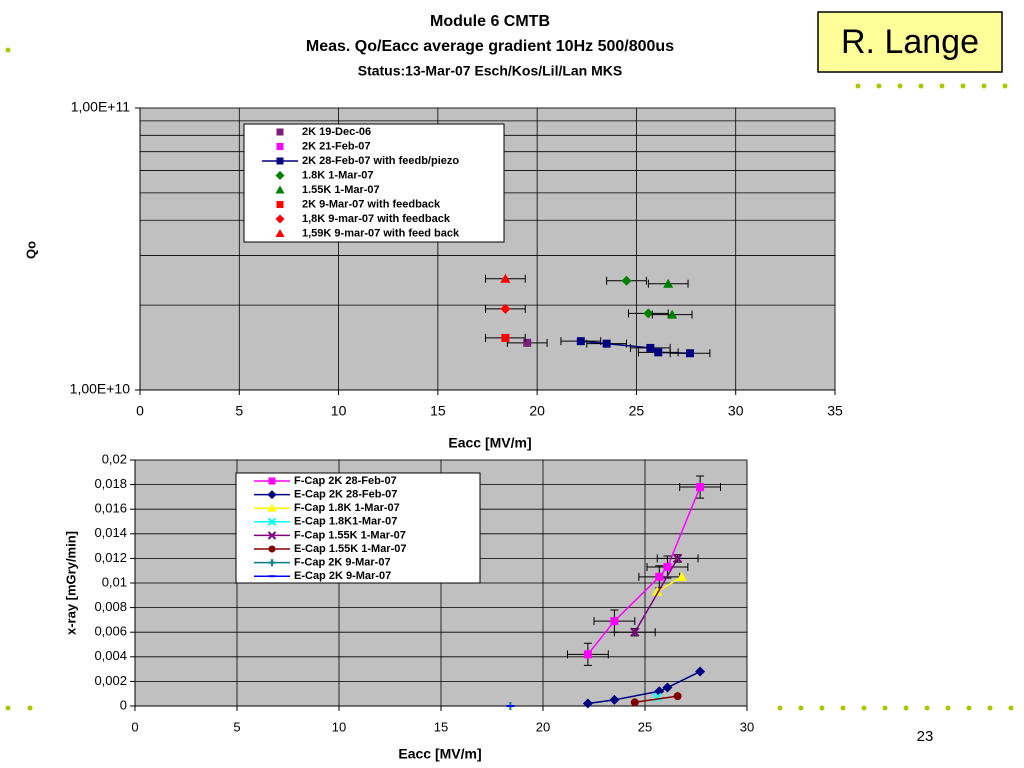  What do you see at coordinates (376, 219) in the screenshot?
I see `legend-label: 1,8K 9-mar-07 with feedback` at bounding box center [376, 219].